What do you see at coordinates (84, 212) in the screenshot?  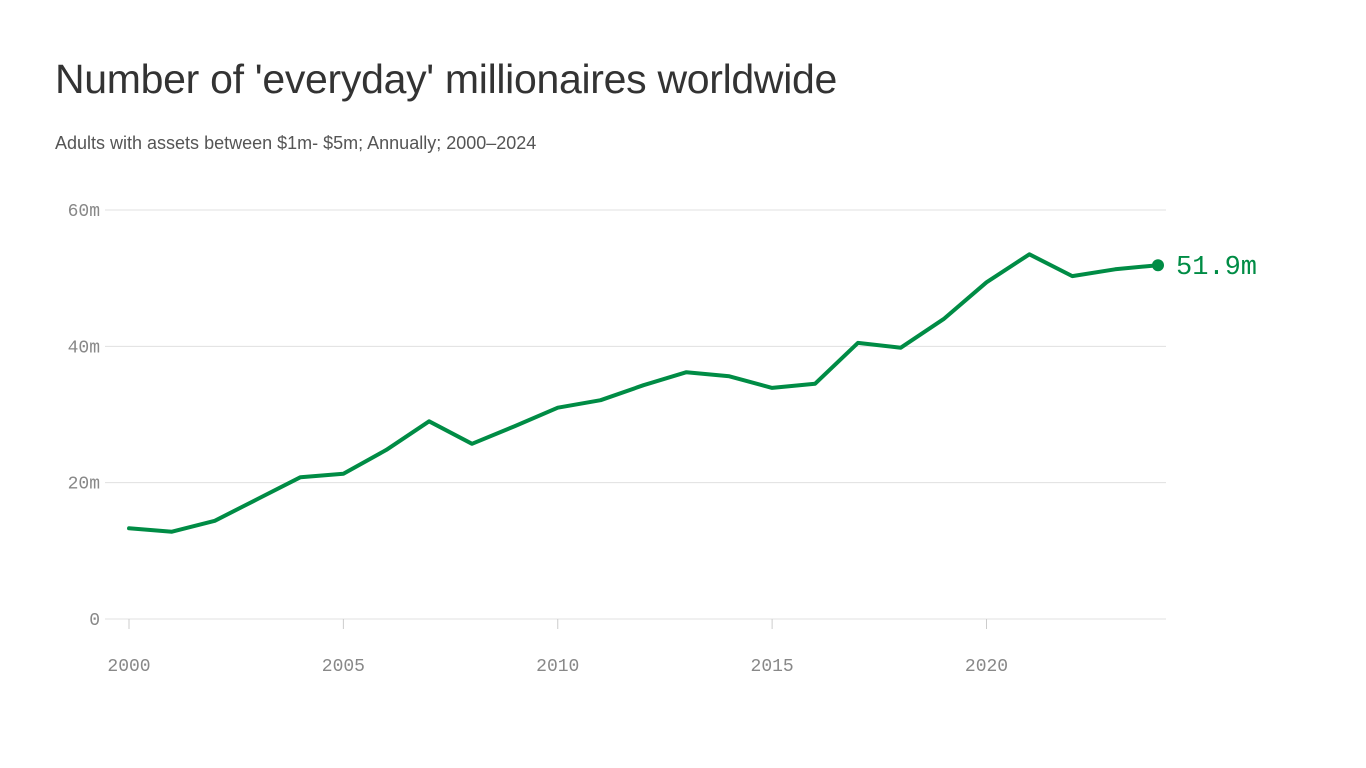 I see `y-tick-label: 60m` at bounding box center [84, 212].